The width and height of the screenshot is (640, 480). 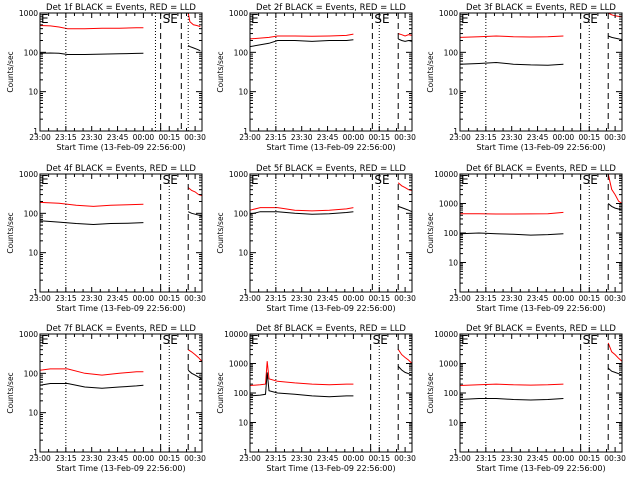 What do you see at coordinates (331, 169) in the screenshot?
I see `panel-title: Det 5f BLACK = Events, RED = LLD` at bounding box center [331, 169].